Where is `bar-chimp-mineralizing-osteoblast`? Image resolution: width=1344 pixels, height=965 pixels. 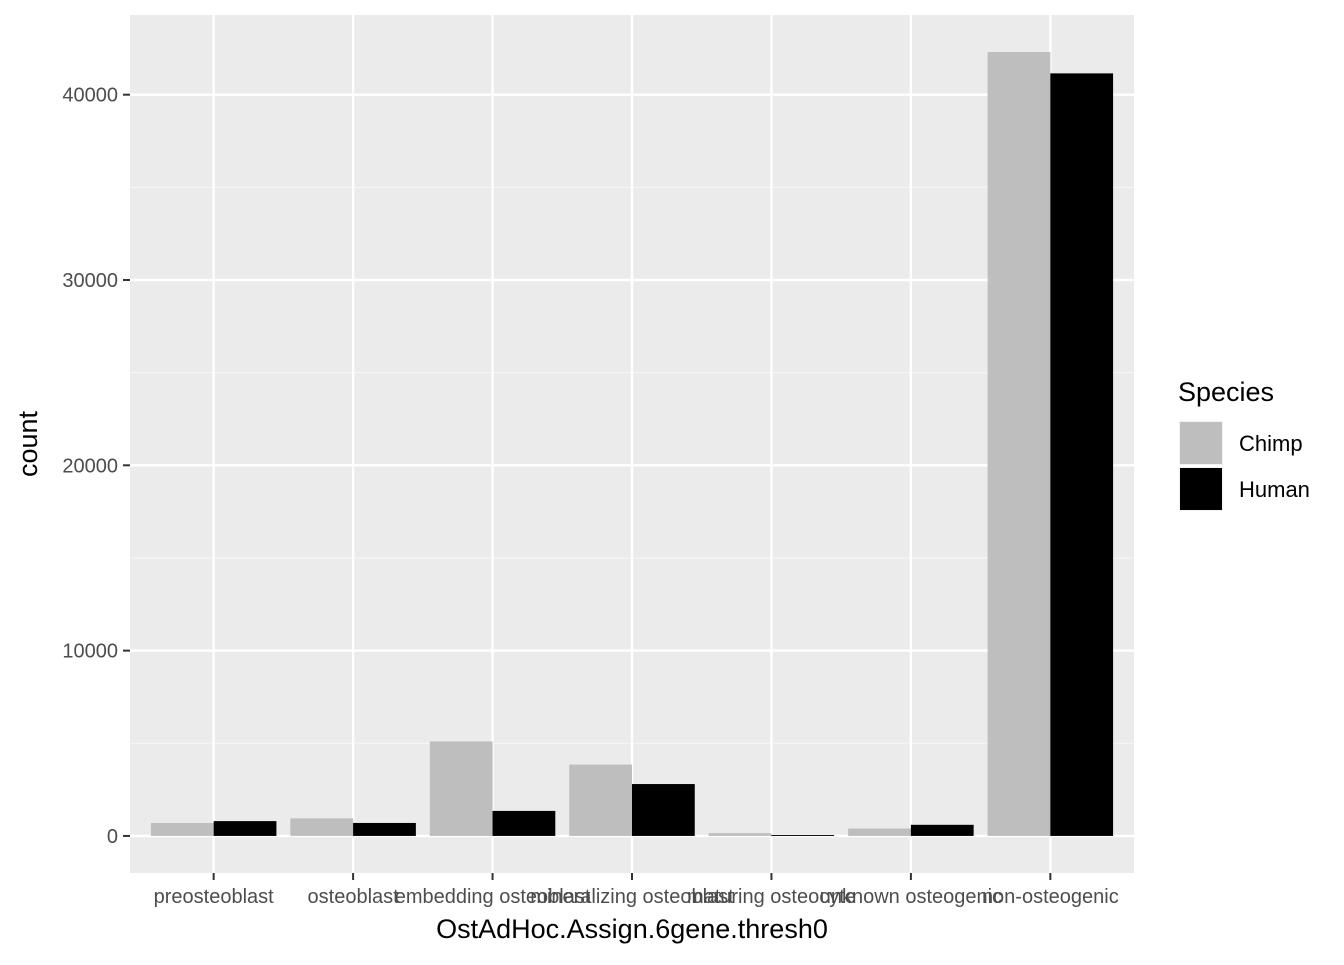
bar-chimp-mineralizing-osteoblast is located at coordinates (600, 800).